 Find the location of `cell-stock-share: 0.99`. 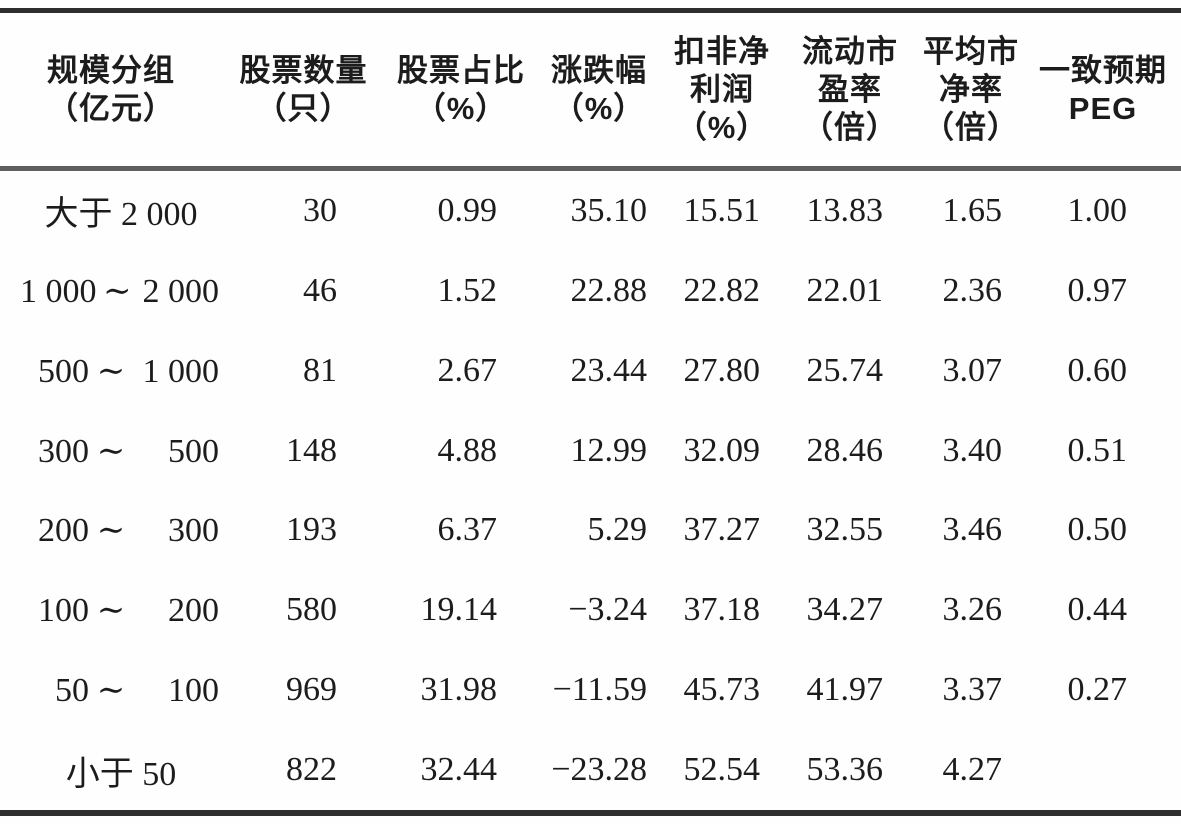

cell-stock-share: 0.99 is located at coordinates (467, 210).